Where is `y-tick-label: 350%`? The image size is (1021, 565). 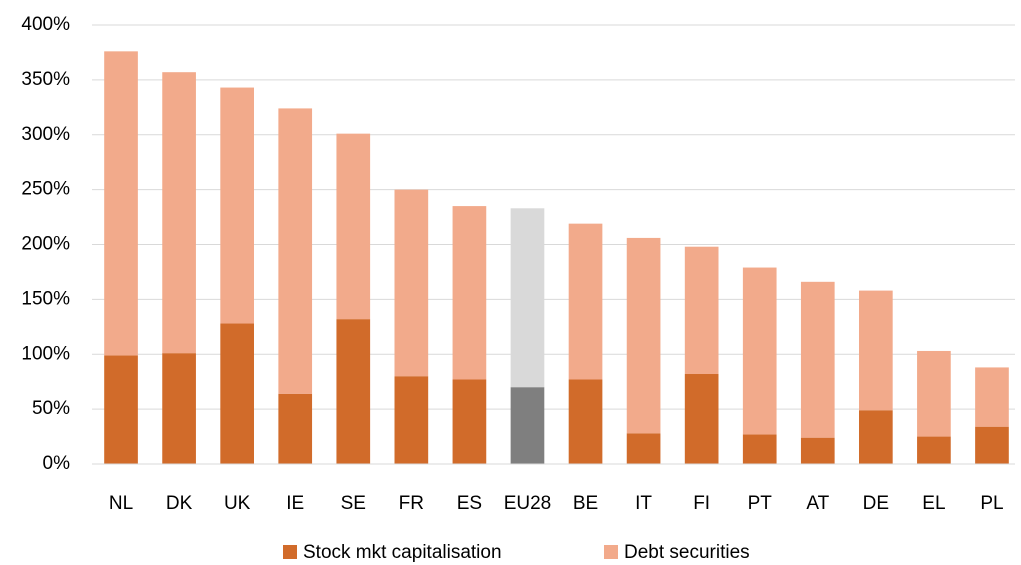 y-tick-label: 350% is located at coordinates (45, 79).